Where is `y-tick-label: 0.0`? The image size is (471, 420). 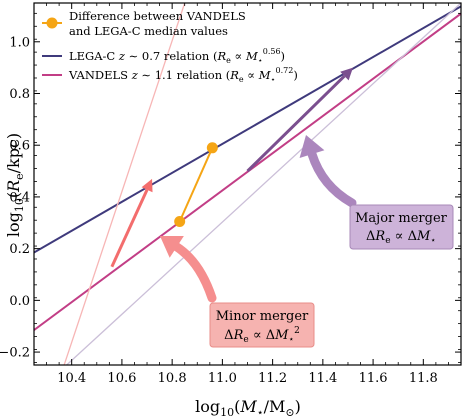 y-tick-label: 0.0 is located at coordinates (19, 301).